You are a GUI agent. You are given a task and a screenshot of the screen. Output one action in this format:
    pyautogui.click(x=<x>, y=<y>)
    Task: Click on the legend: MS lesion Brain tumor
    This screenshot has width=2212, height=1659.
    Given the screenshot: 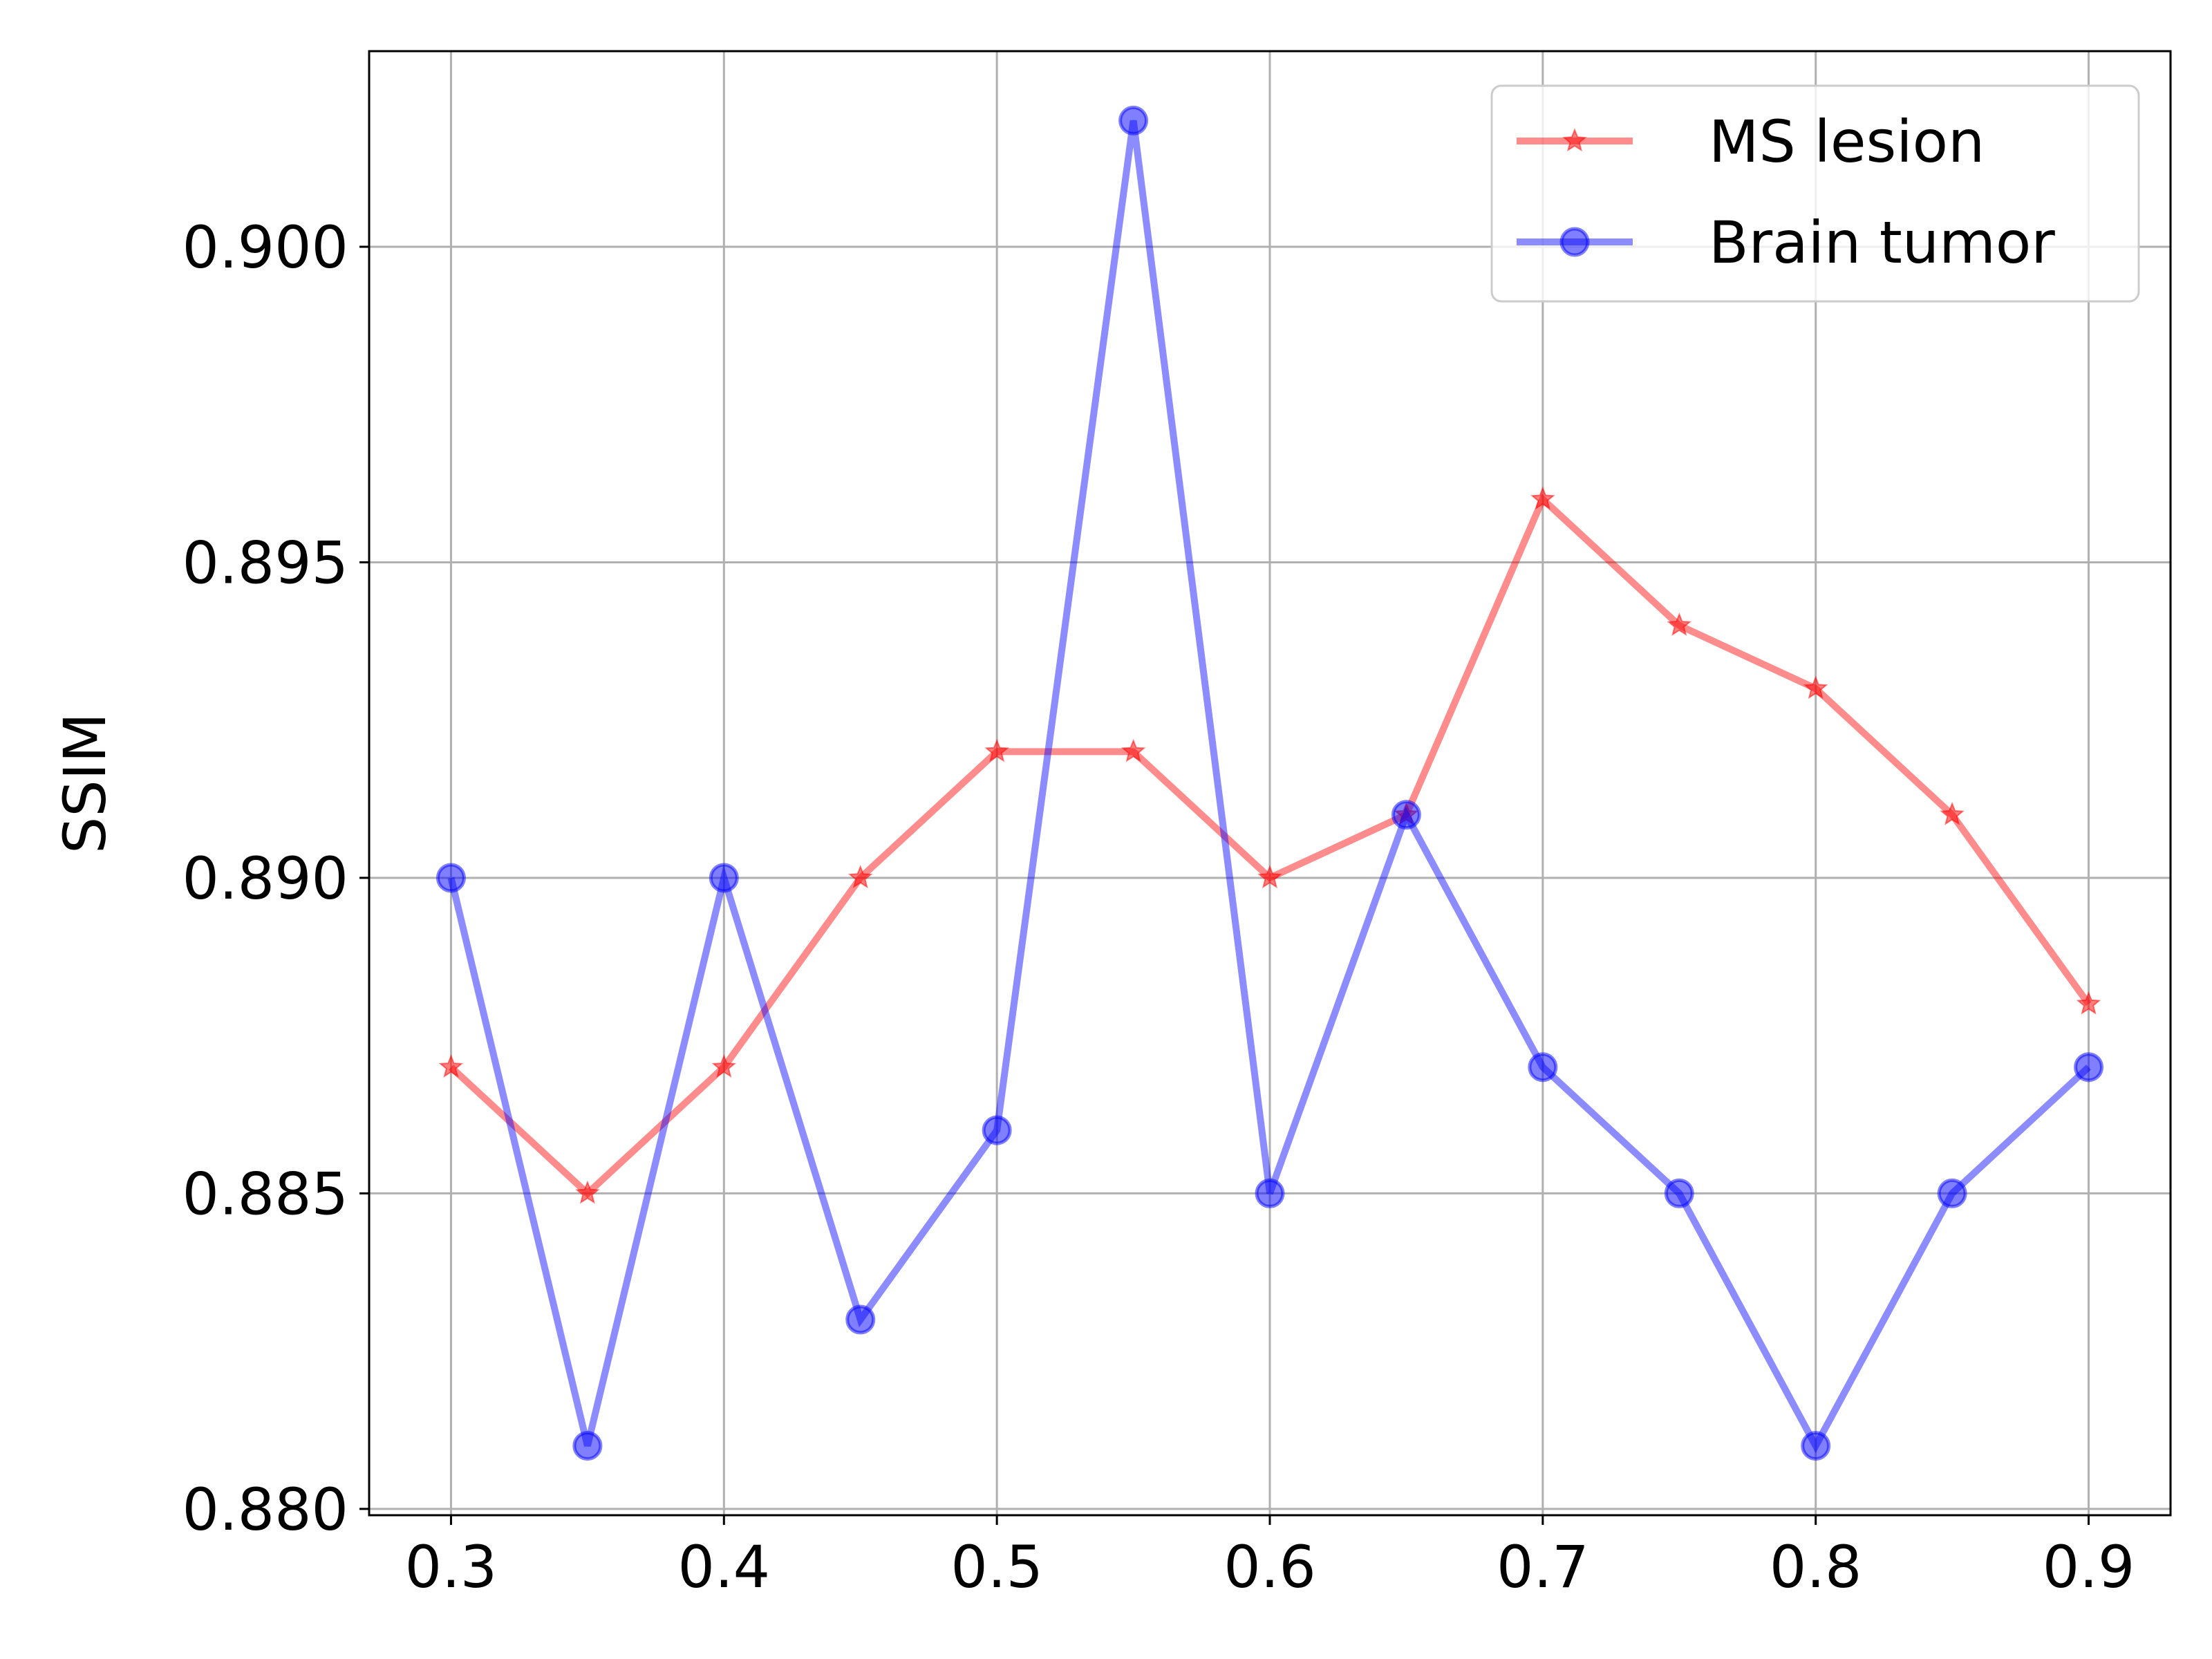 What is the action you would take?
    pyautogui.click(x=1815, y=194)
    